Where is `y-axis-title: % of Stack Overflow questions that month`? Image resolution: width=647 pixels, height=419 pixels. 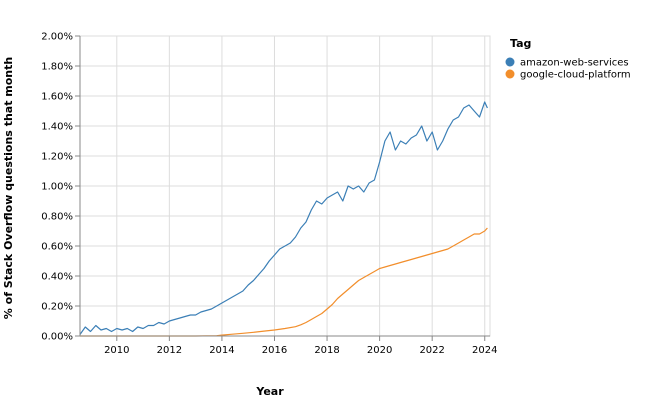 y-axis-title: % of Stack Overflow questions that month is located at coordinates (8, 188).